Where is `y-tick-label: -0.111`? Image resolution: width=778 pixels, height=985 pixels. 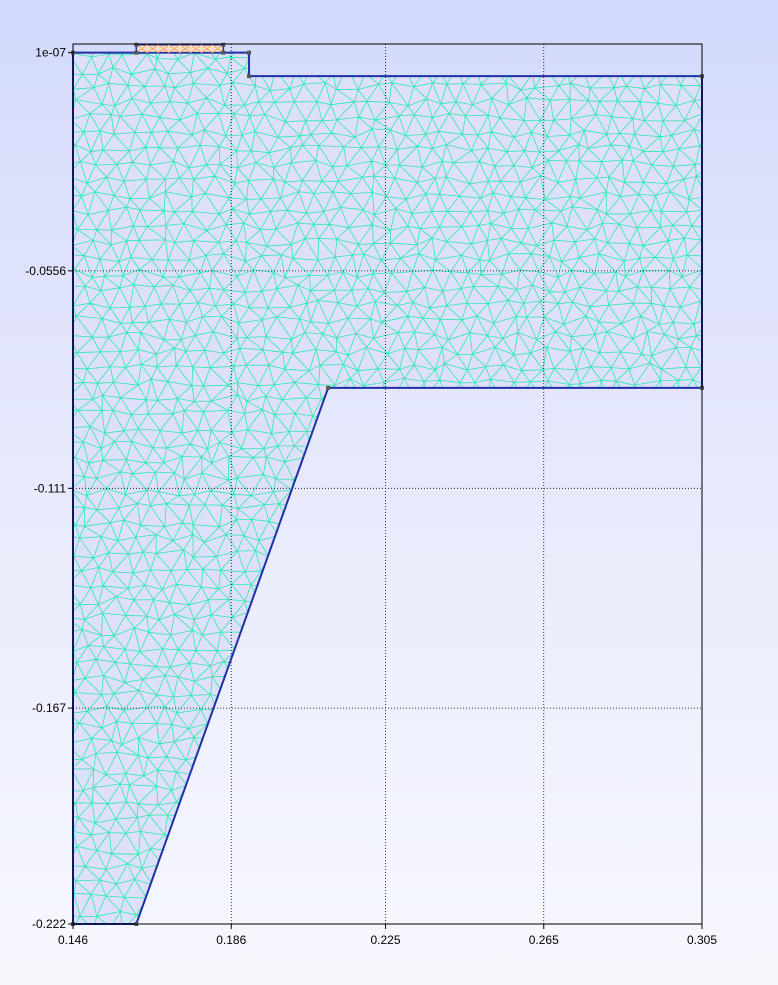 y-tick-label: -0.111 is located at coordinates (50, 488).